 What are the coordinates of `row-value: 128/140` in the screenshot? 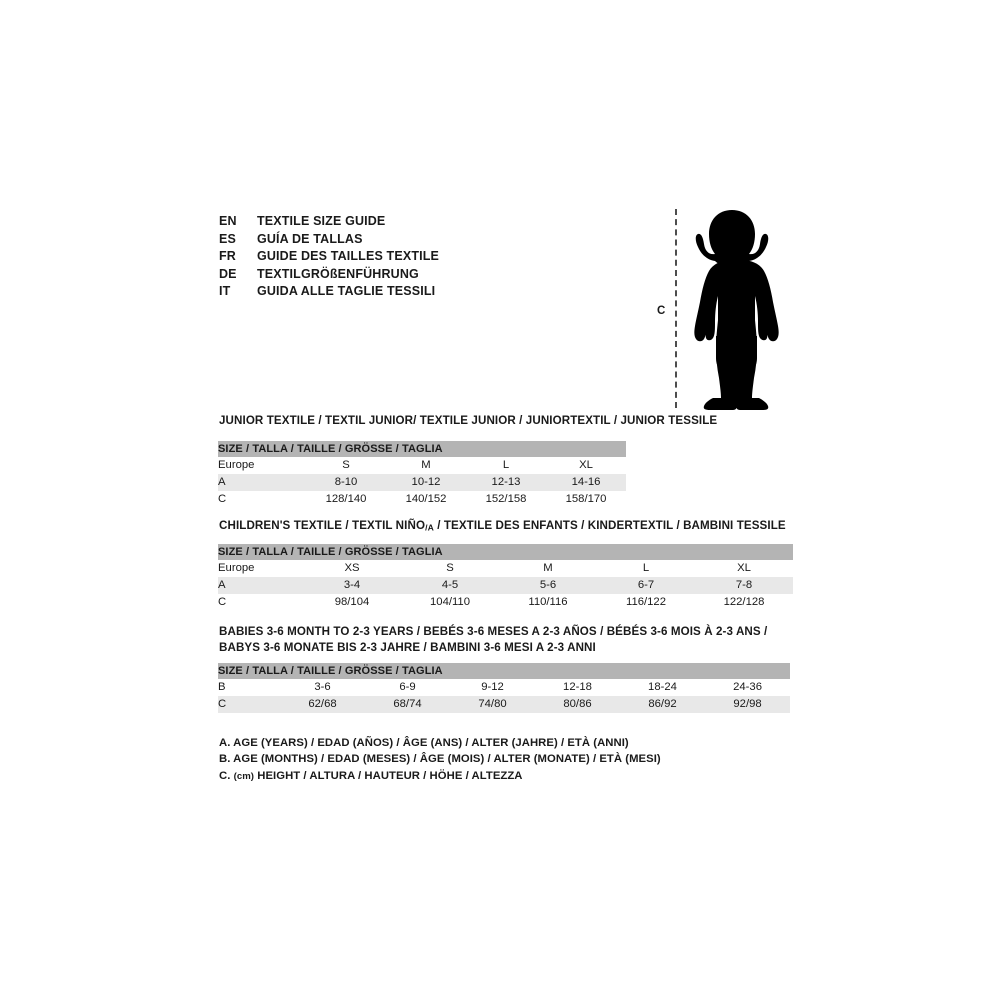 It's located at (346, 499).